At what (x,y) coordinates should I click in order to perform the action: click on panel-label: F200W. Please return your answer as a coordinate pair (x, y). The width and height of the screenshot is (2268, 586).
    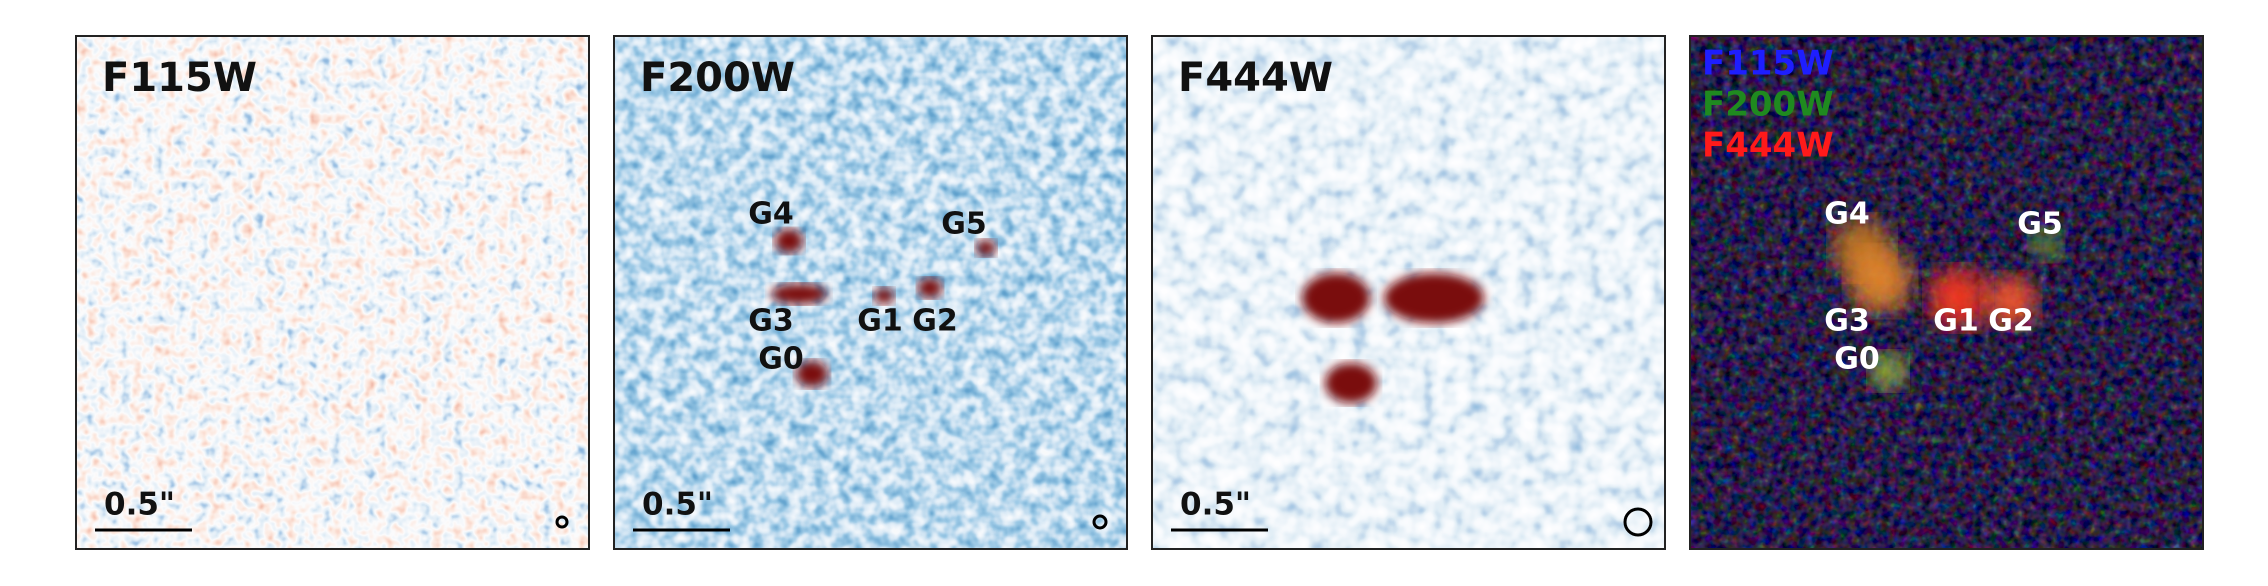
    Looking at the image, I should click on (717, 78).